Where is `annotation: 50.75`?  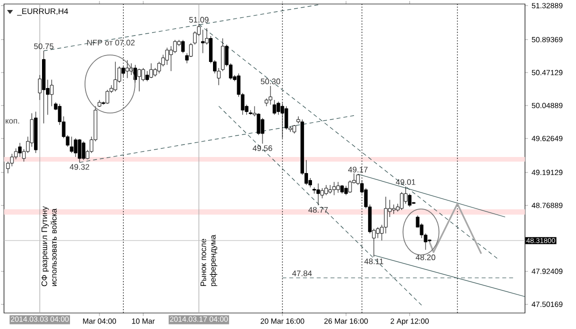 annotation: 50.75 is located at coordinates (44, 46).